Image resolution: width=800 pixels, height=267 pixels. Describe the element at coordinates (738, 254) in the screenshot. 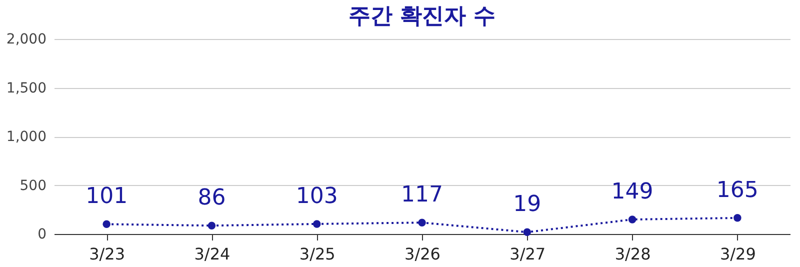

I see `x-tick-label: 3/29` at that location.